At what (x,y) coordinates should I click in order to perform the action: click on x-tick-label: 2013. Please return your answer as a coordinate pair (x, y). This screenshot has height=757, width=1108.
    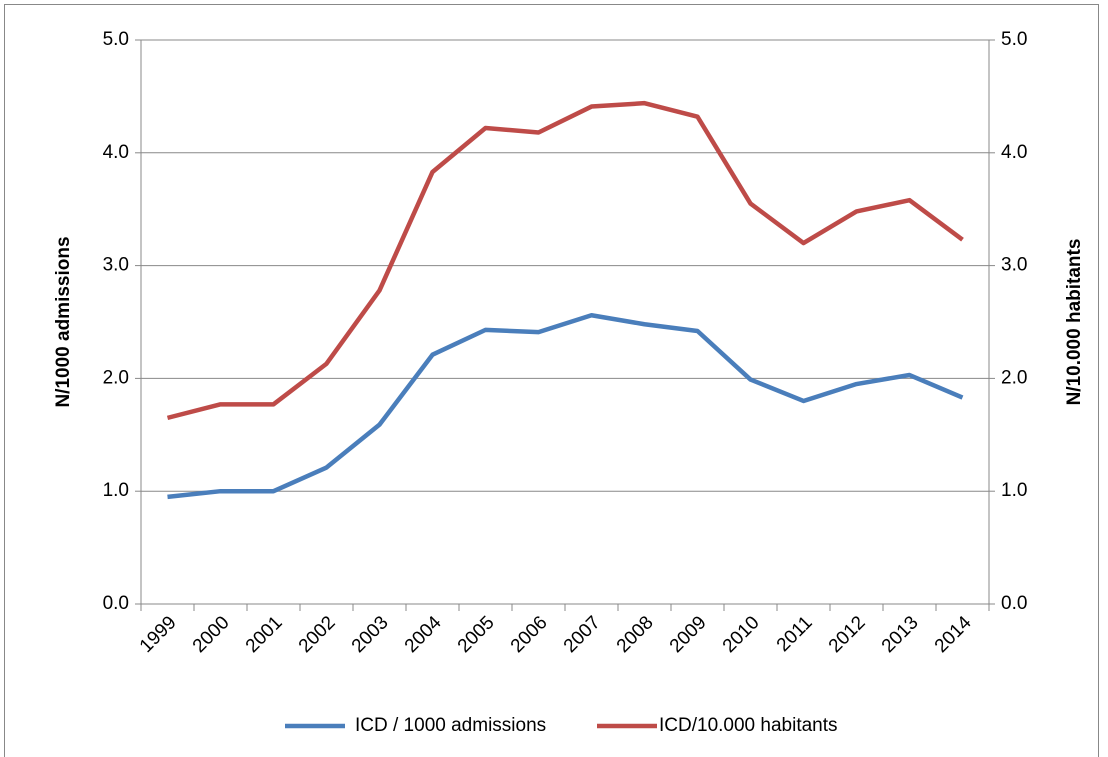
    Looking at the image, I should click on (900, 634).